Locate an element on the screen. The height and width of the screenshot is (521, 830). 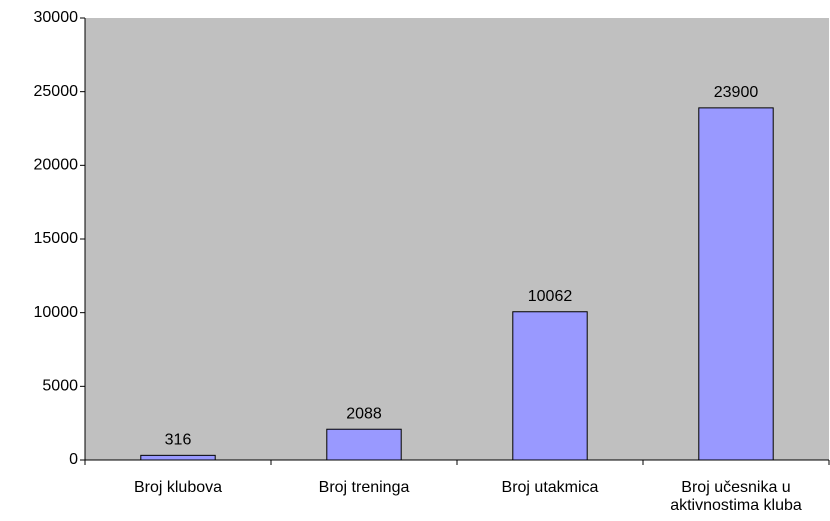
y-tick-label: 20000 is located at coordinates (56, 165).